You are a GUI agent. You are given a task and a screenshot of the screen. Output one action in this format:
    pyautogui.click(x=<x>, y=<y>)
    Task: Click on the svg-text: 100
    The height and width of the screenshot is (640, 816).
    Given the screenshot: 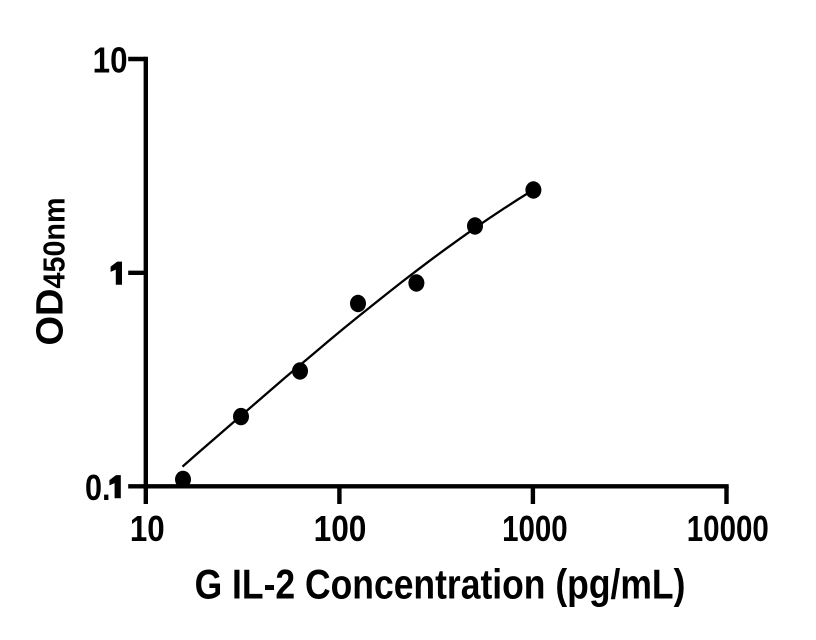 What is the action you would take?
    pyautogui.click(x=340, y=529)
    